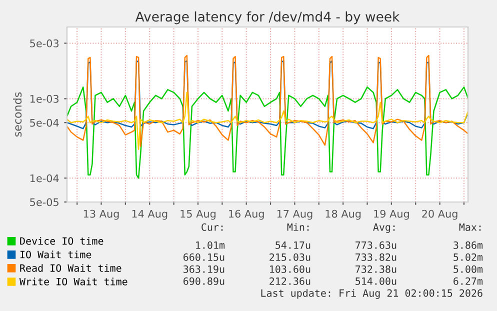  I want to click on text: Min:, so click(298, 227).